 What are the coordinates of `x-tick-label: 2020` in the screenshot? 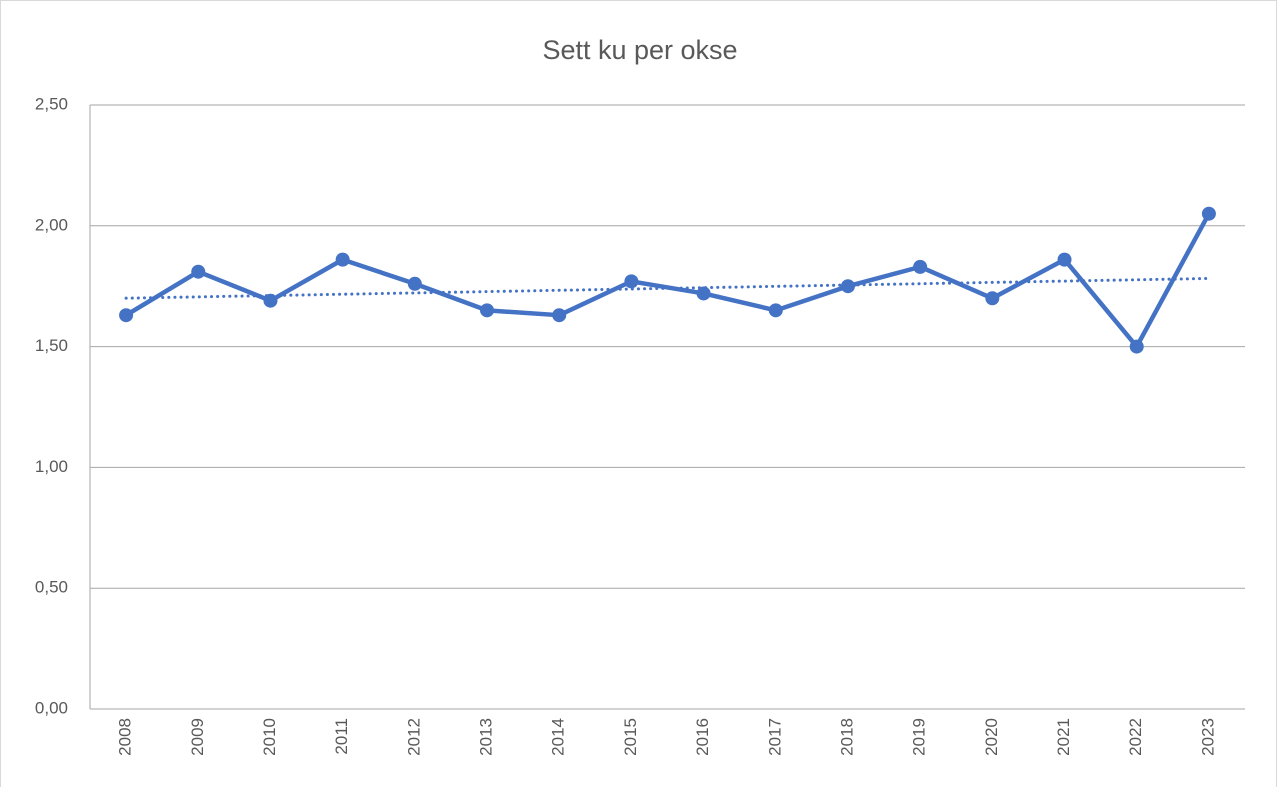 It's located at (991, 737).